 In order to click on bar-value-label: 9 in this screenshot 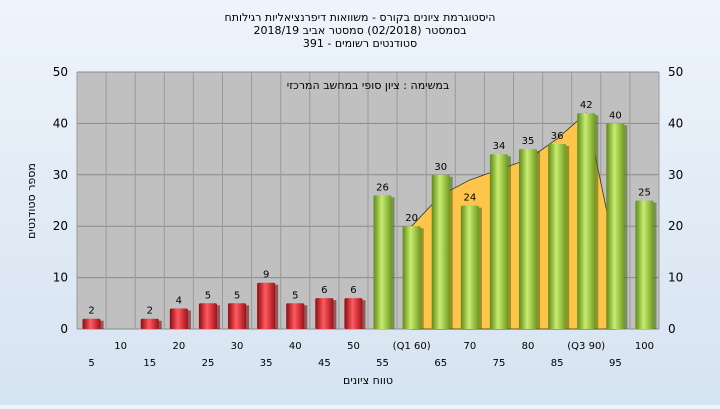, I will do `click(266, 275)`.